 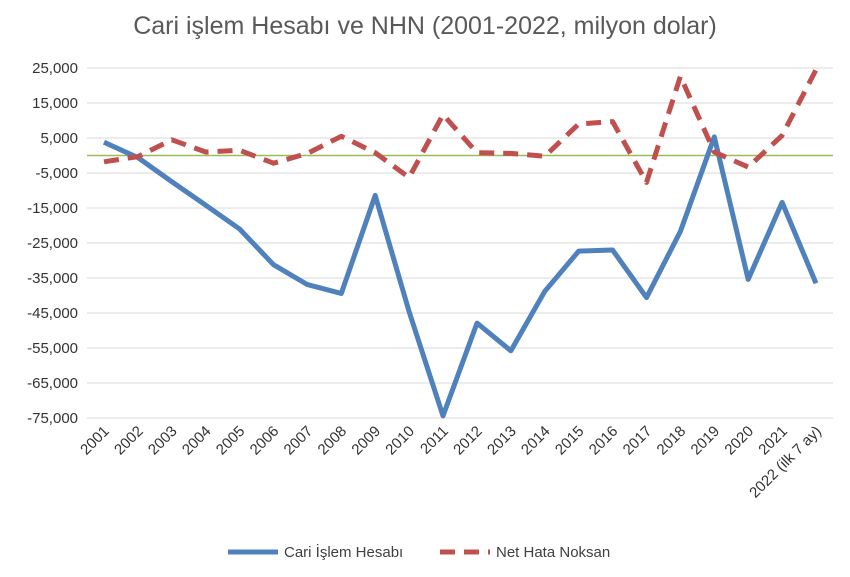 What do you see at coordinates (536, 441) in the screenshot?
I see `x-tick-label: 2014` at bounding box center [536, 441].